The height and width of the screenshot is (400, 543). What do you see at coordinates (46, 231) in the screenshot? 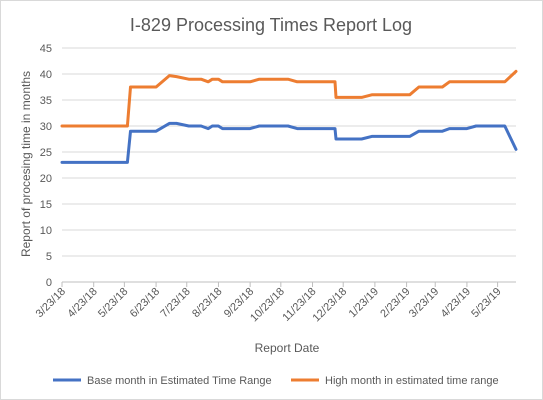
I see `y-tick-label: 10` at bounding box center [46, 231].